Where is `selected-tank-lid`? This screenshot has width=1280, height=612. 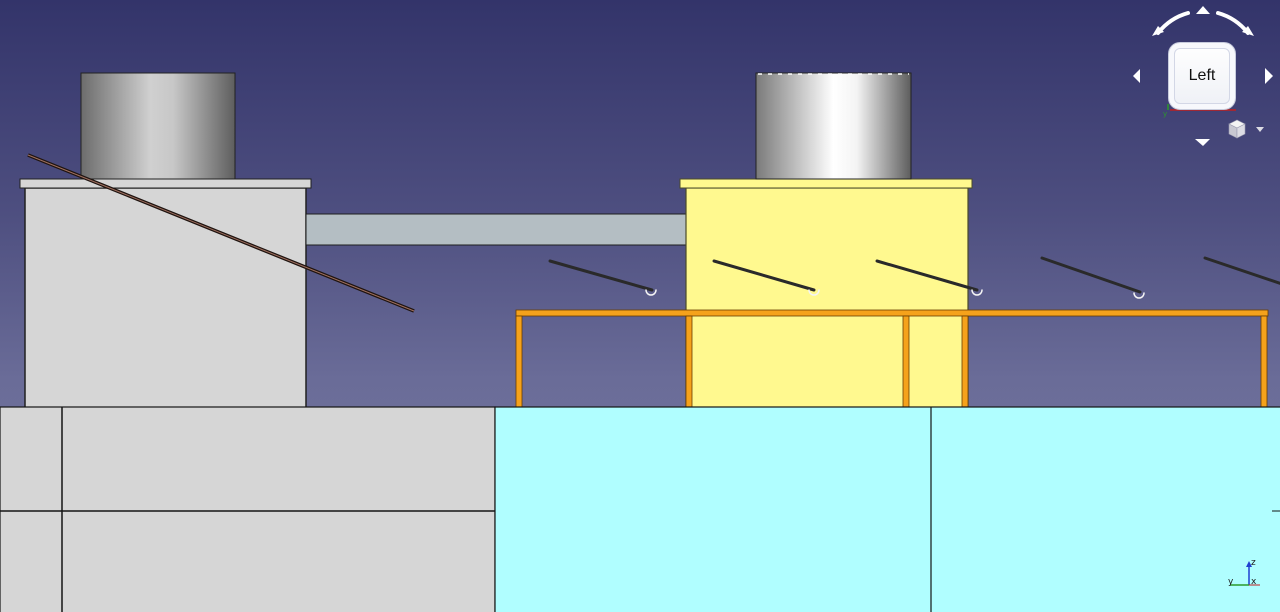
selected-tank-lid is located at coordinates (826, 183).